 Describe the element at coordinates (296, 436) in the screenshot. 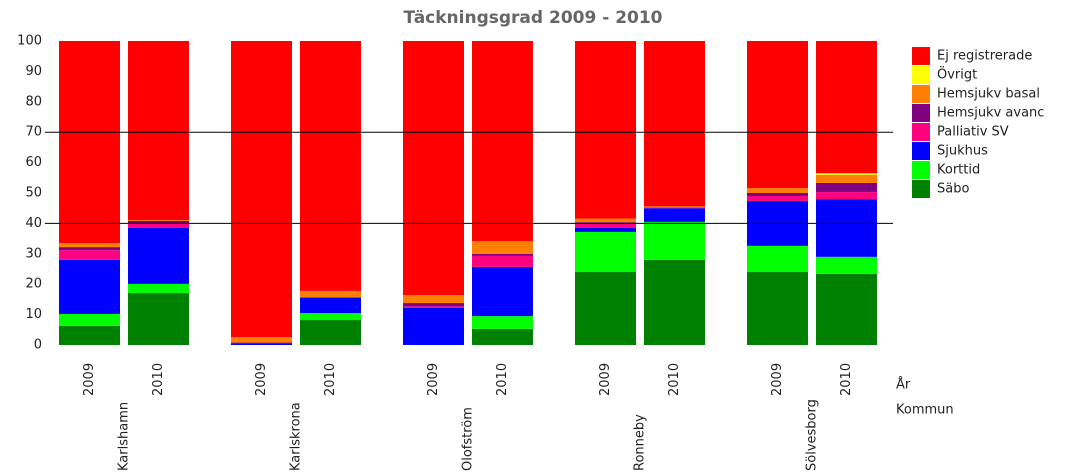

I see `group-label: Karlskrona` at that location.